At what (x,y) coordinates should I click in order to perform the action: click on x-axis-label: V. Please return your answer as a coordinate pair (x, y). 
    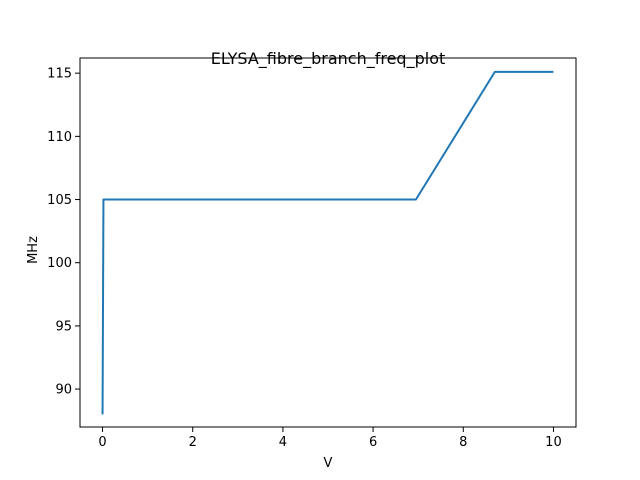
    Looking at the image, I should click on (328, 463).